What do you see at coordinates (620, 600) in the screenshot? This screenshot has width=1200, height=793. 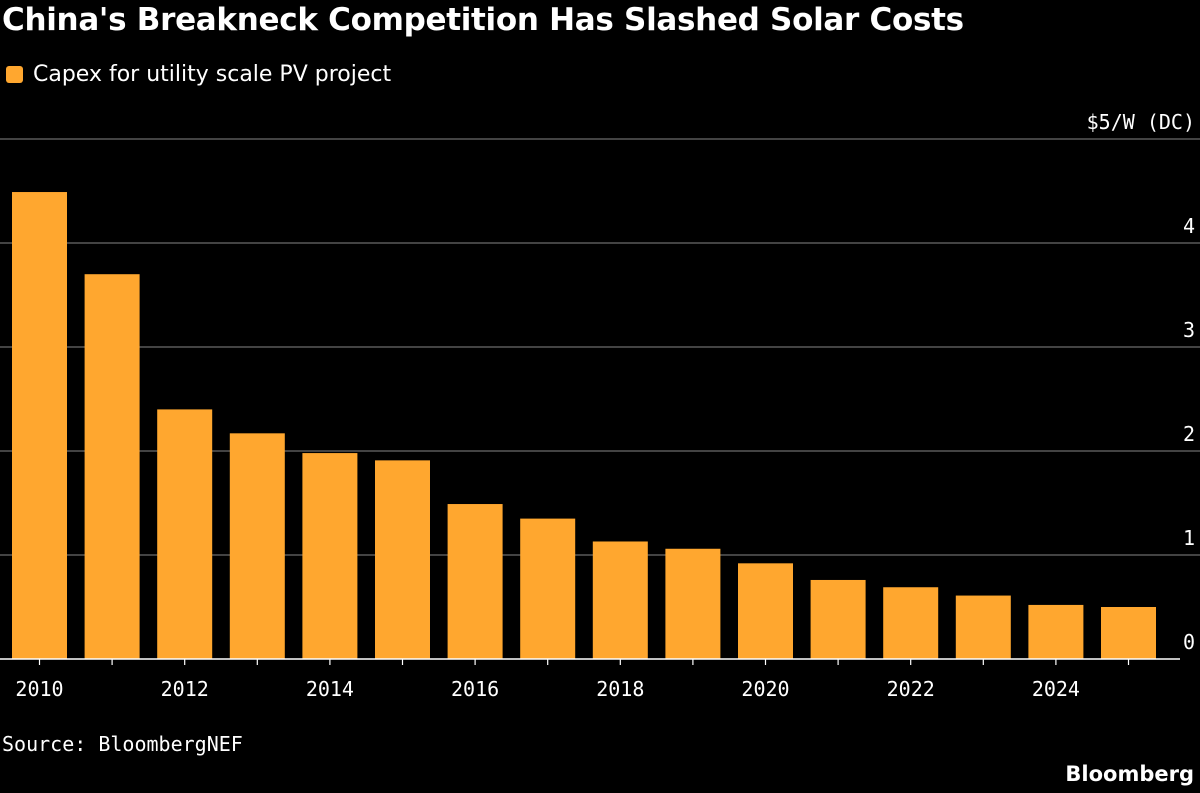 I see `bar-2018` at bounding box center [620, 600].